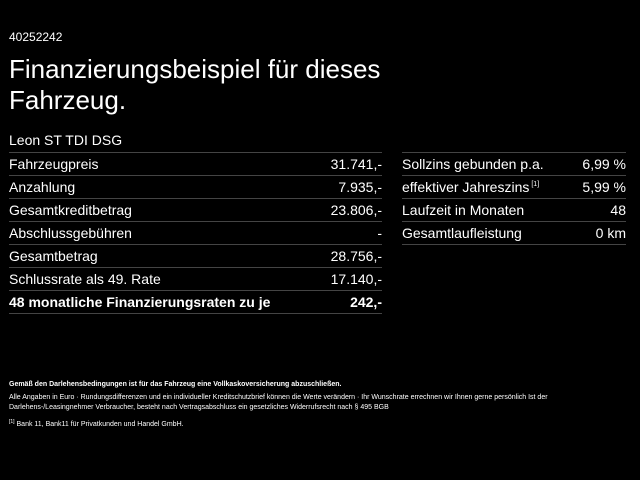  I want to click on footnote-ref: [1], so click(535, 184).